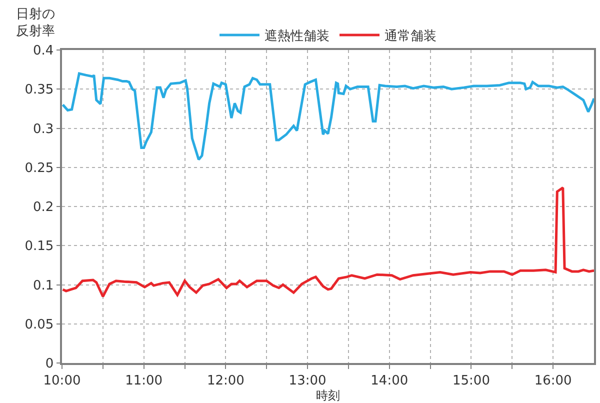 This screenshot has width=600, height=403. I want to click on y-tick-label: 0.1, so click(43, 286).